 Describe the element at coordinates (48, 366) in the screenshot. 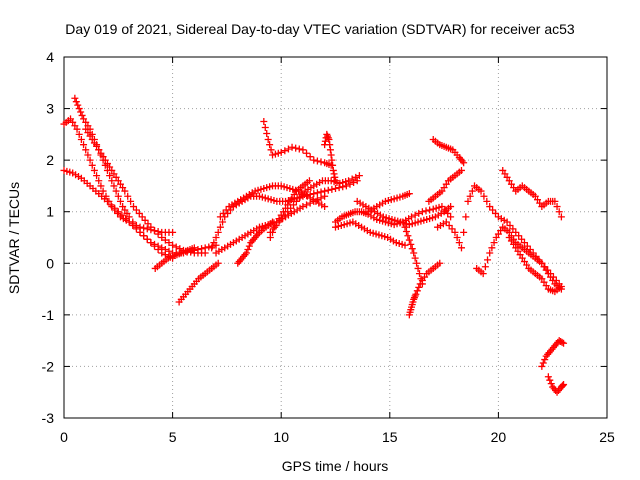

I see `y-tick-label: -2` at that location.